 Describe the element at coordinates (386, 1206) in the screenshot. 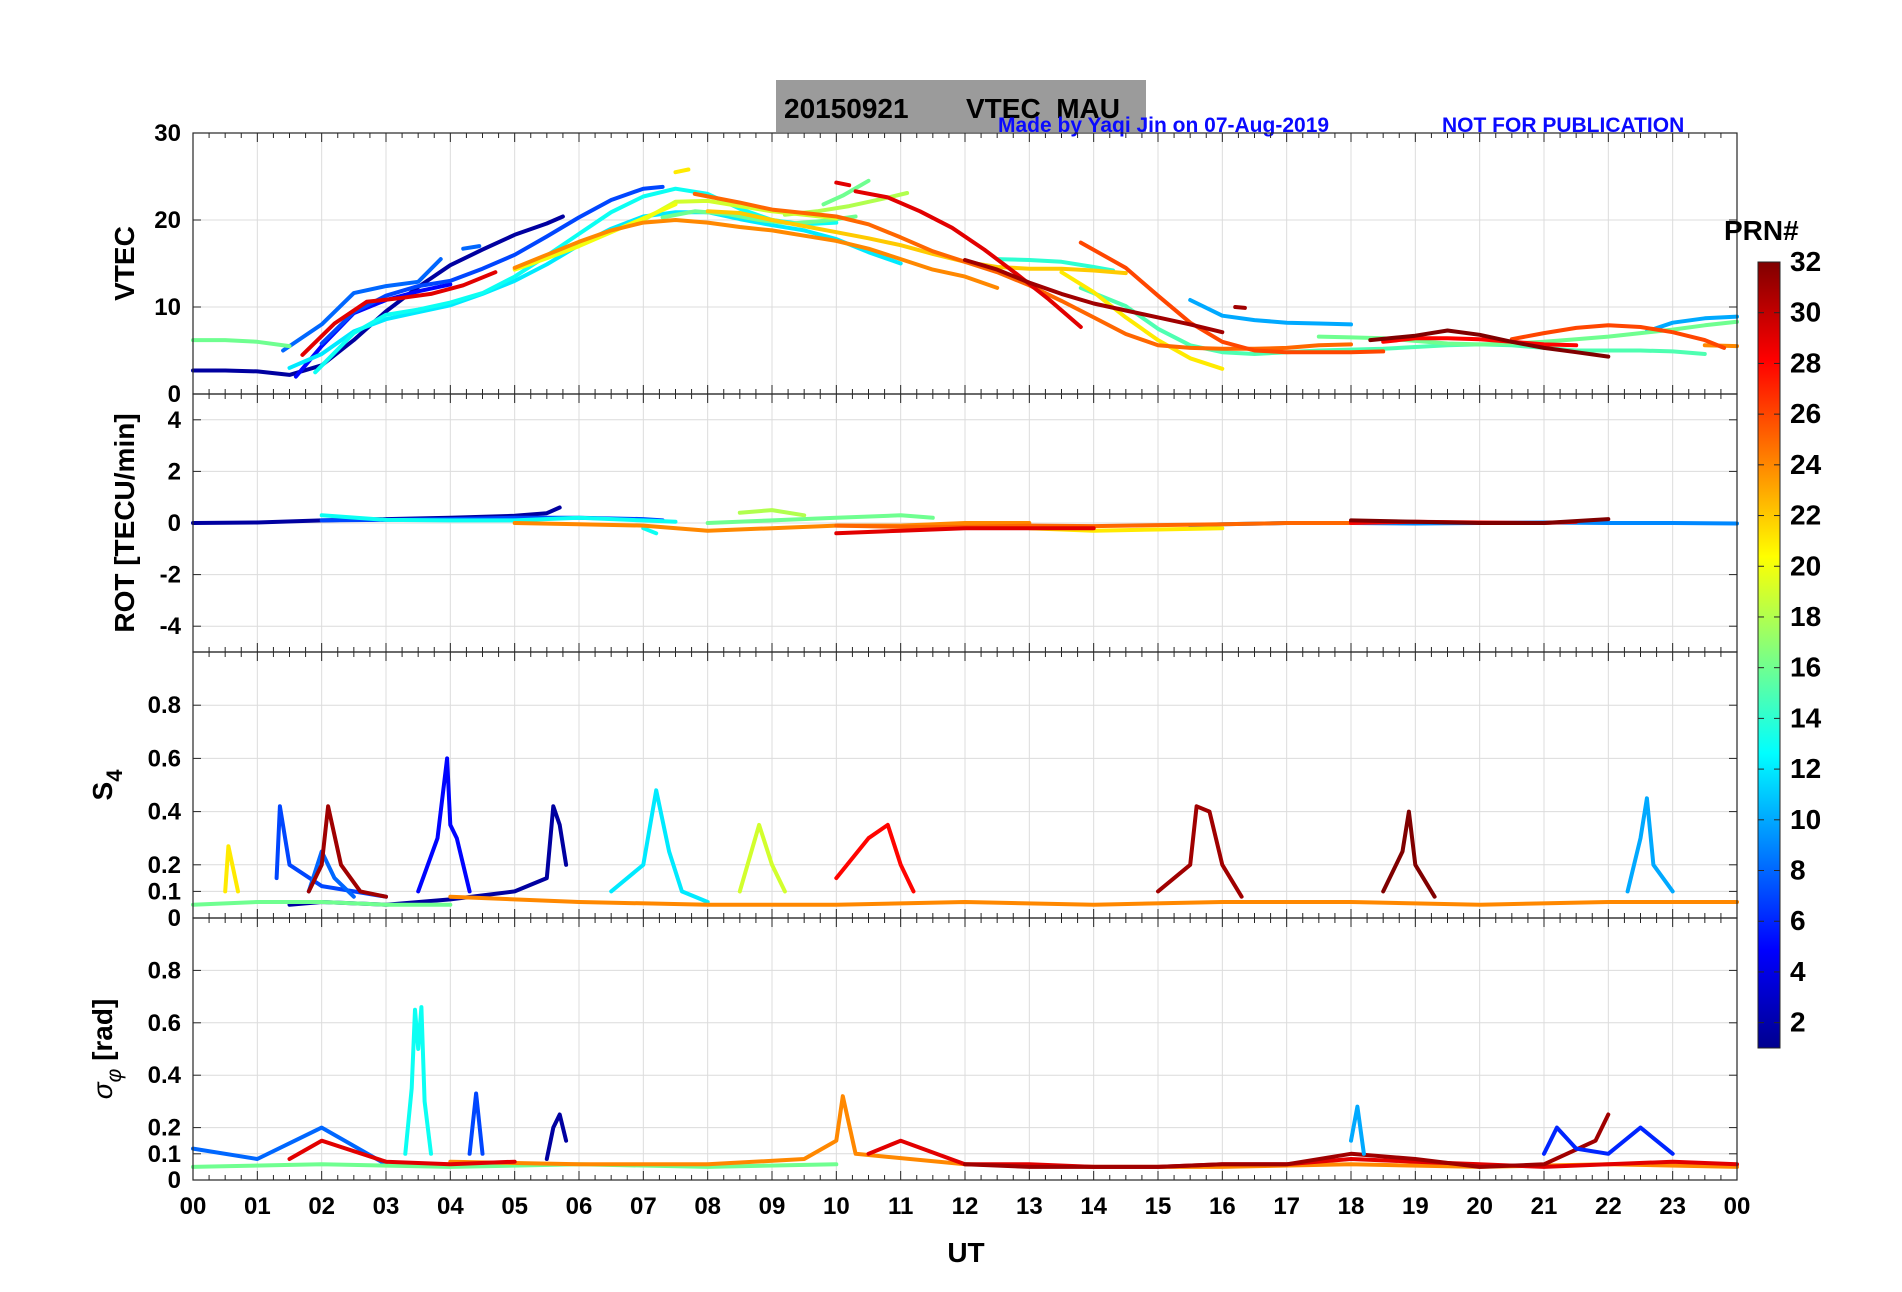

I see `x-tick-label: 03` at that location.